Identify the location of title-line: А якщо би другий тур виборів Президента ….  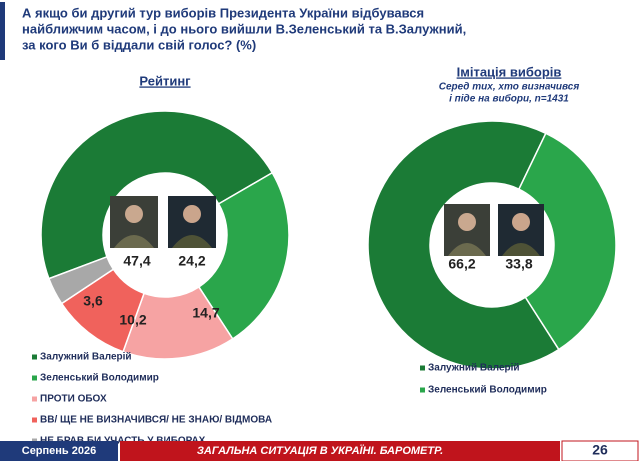
(223, 12).